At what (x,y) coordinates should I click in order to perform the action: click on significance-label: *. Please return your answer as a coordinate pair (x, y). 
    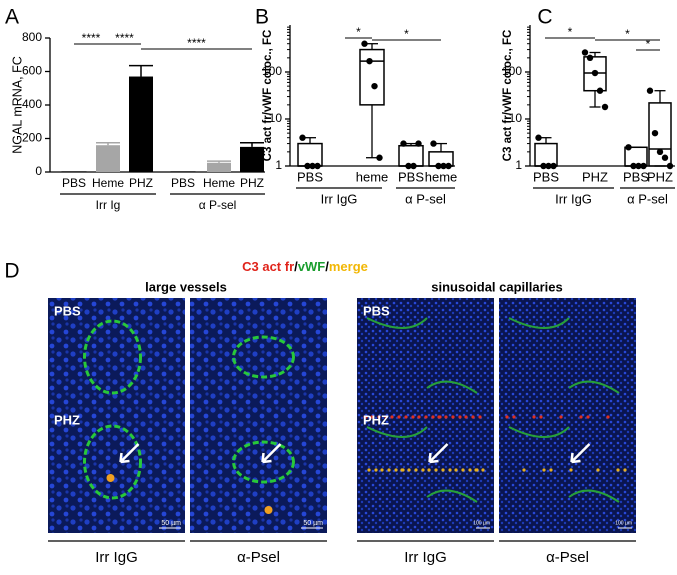
    Looking at the image, I should click on (406, 34).